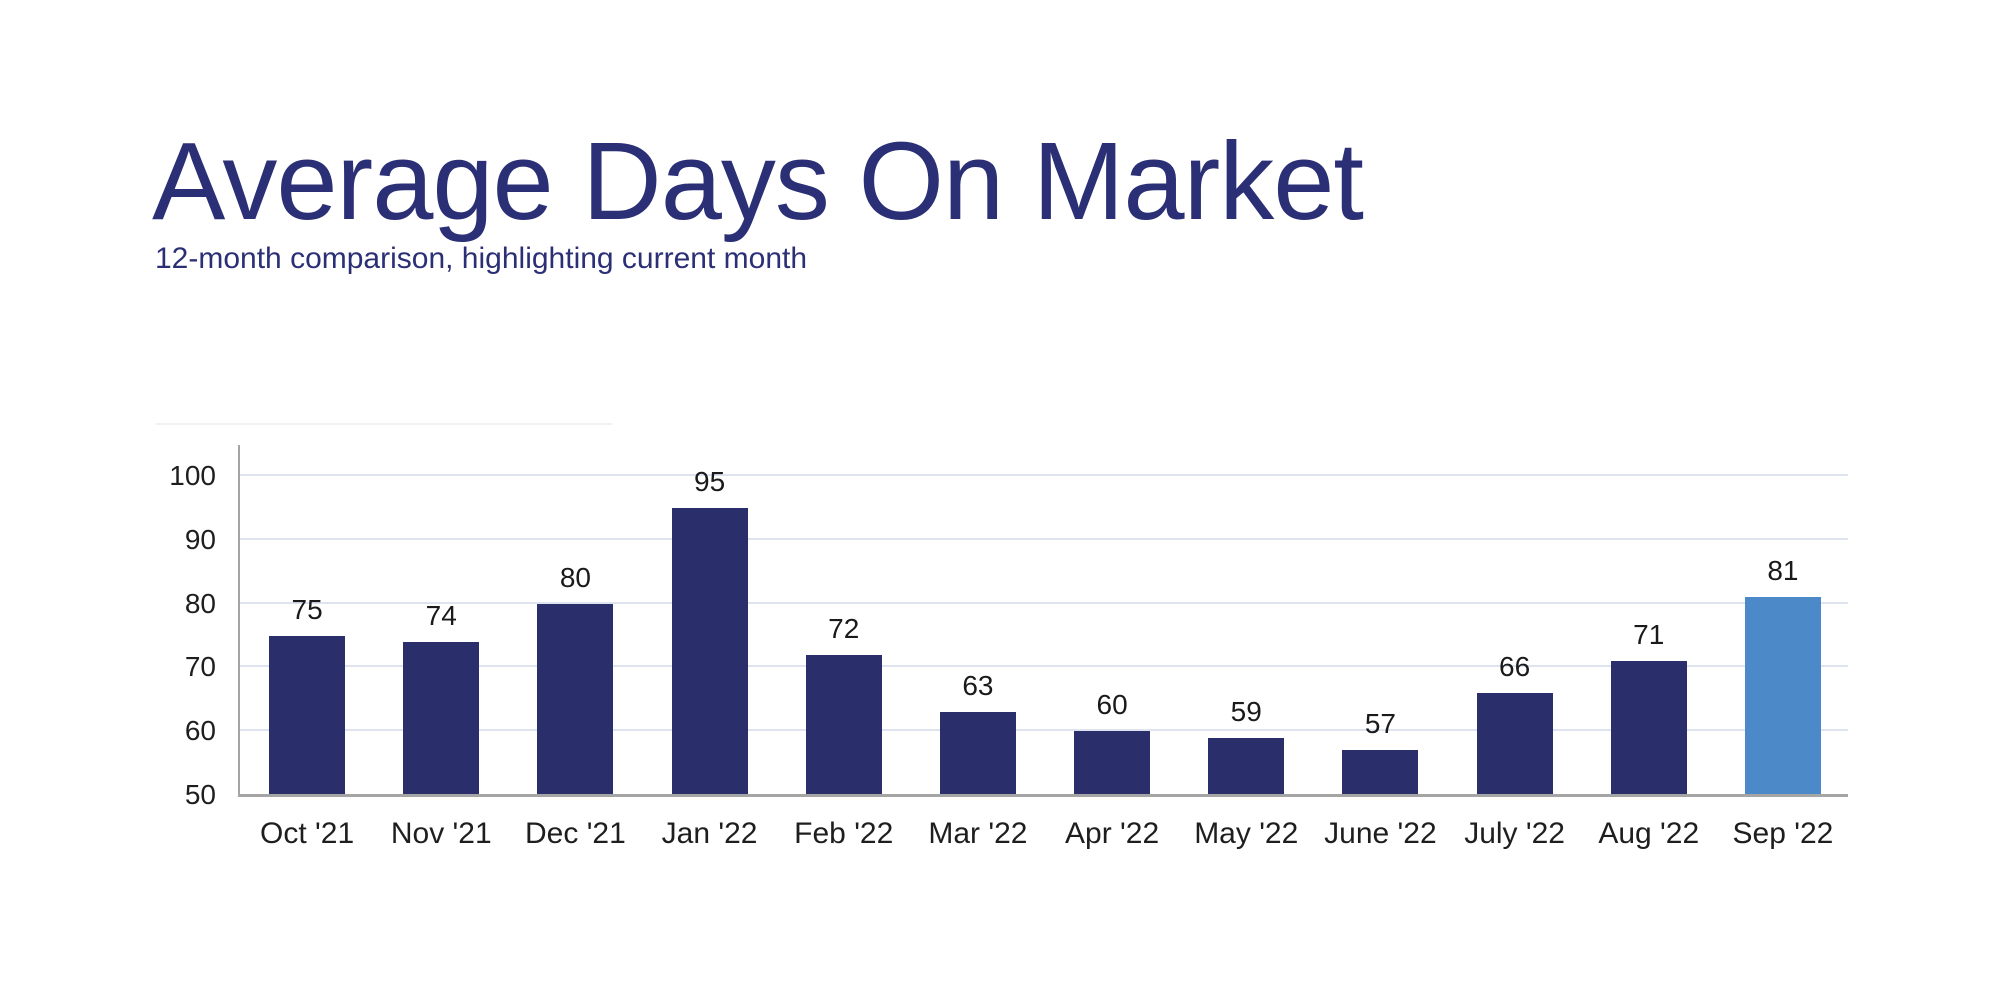 The image size is (2000, 1000). I want to click on bar-value-label-july-22: 66, so click(1515, 666).